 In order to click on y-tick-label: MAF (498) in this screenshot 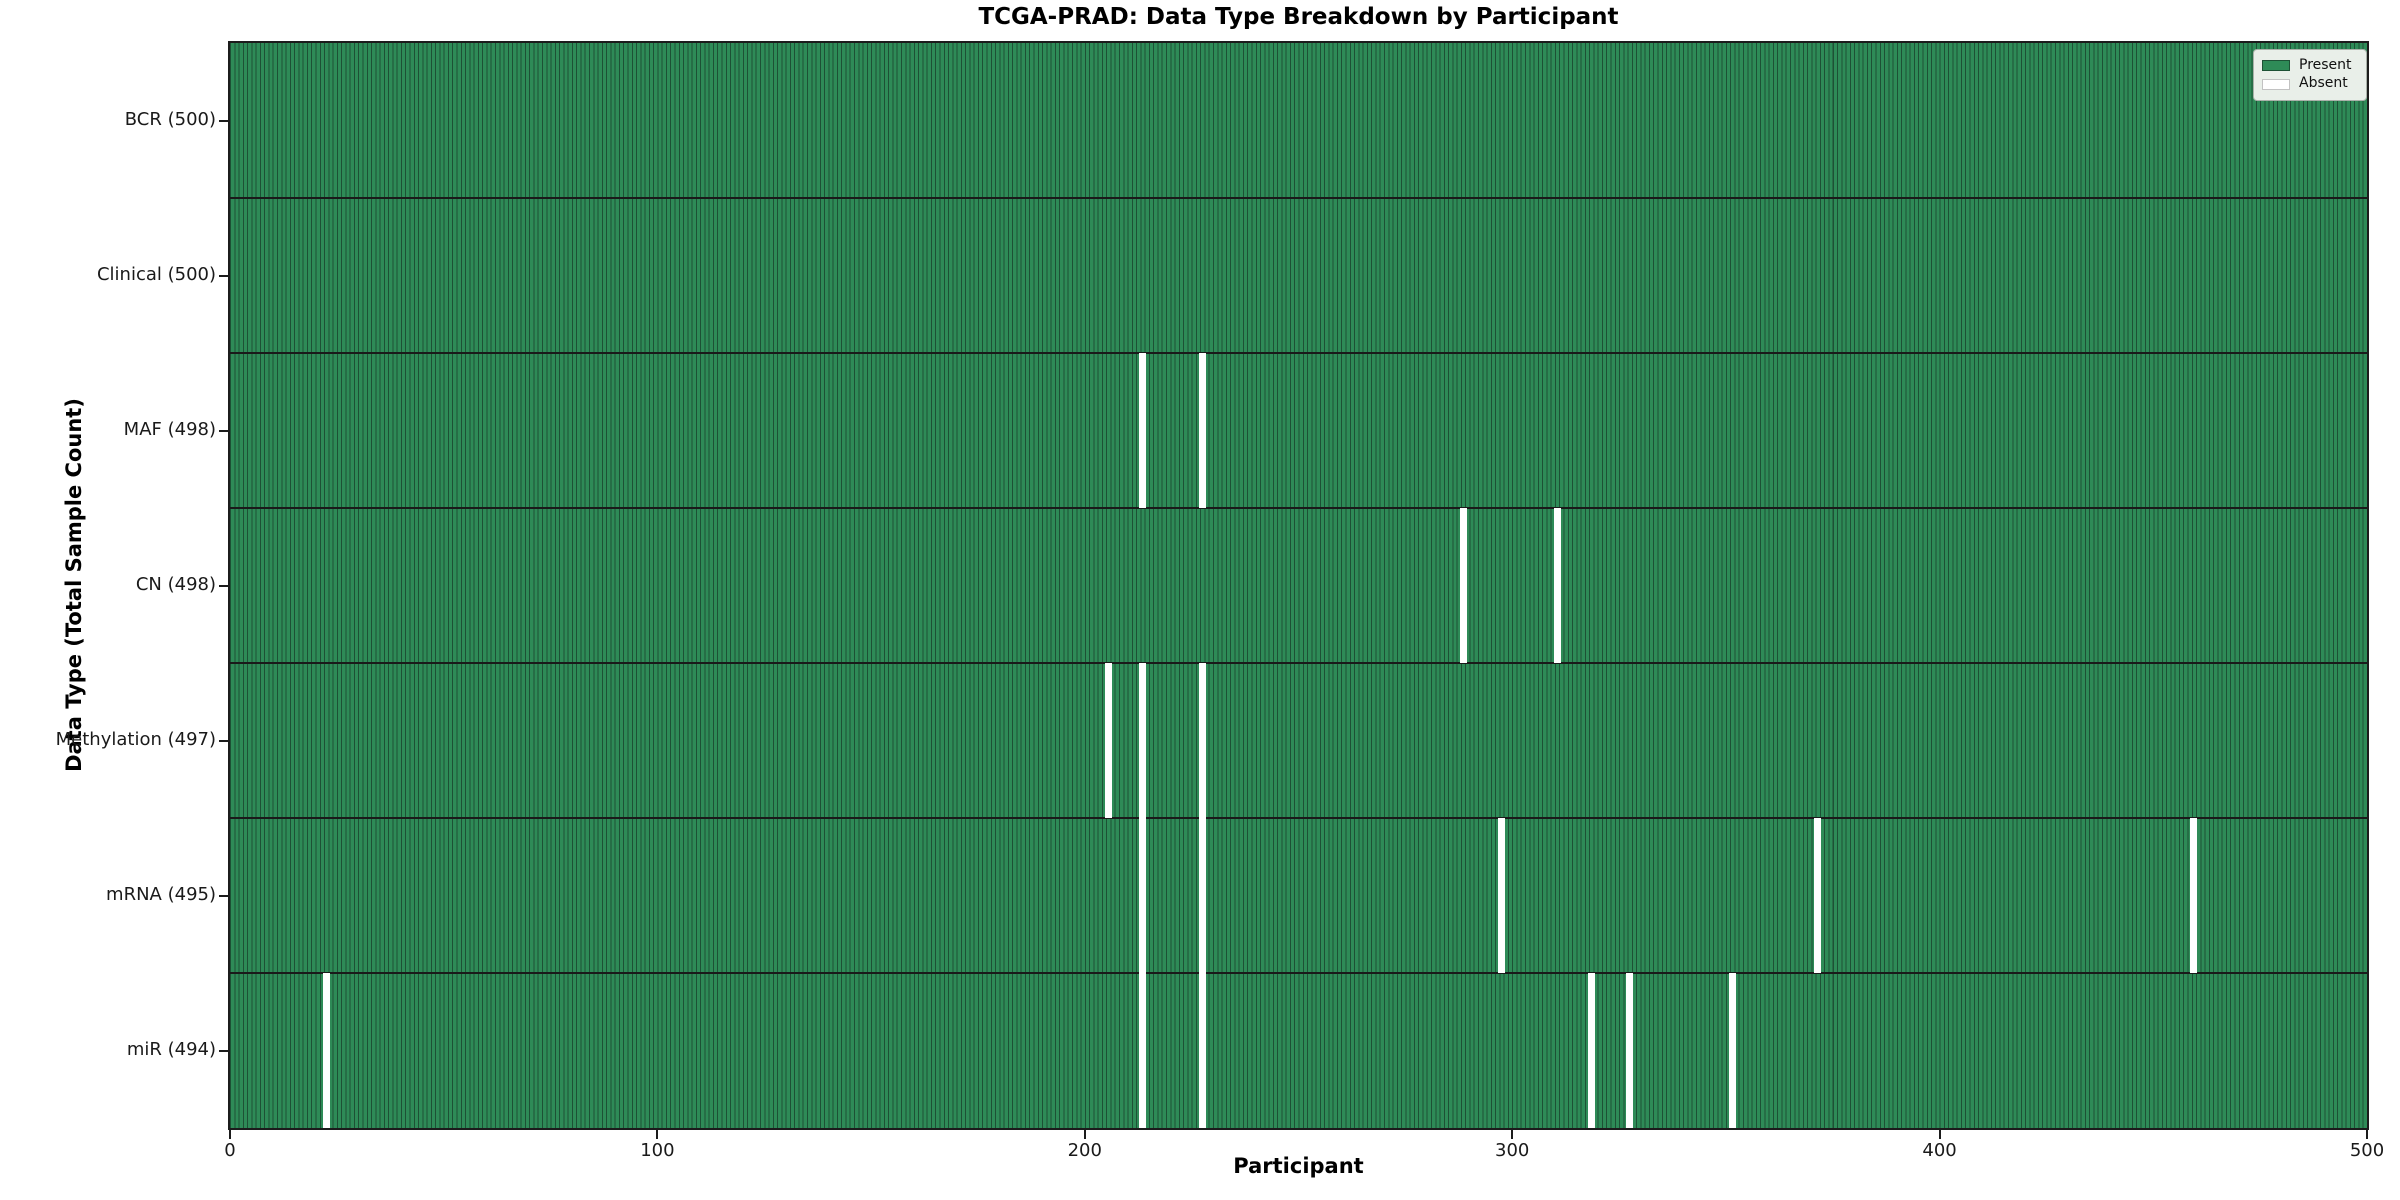, I will do `click(169, 429)`.